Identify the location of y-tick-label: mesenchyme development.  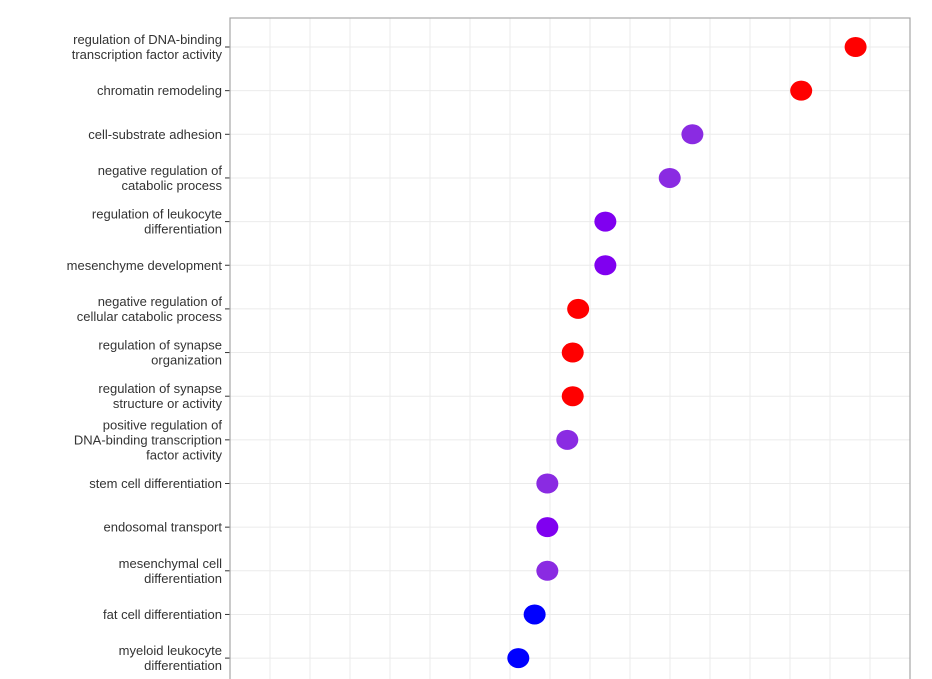
(145, 265).